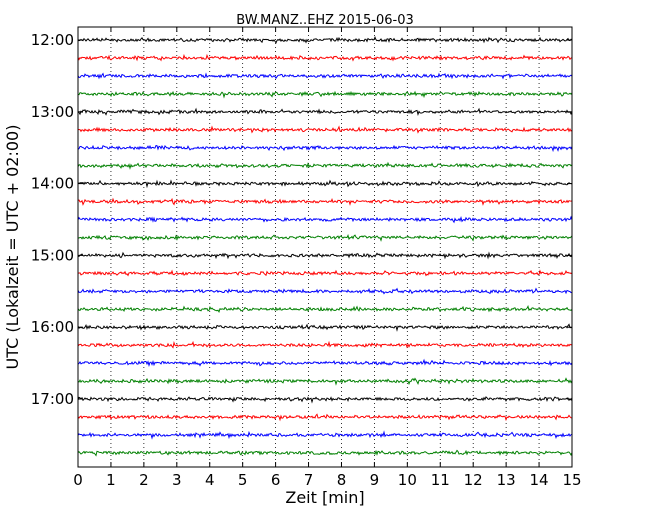  What do you see at coordinates (52, 112) in the screenshot?
I see `y-tick-label: 13:00` at bounding box center [52, 112].